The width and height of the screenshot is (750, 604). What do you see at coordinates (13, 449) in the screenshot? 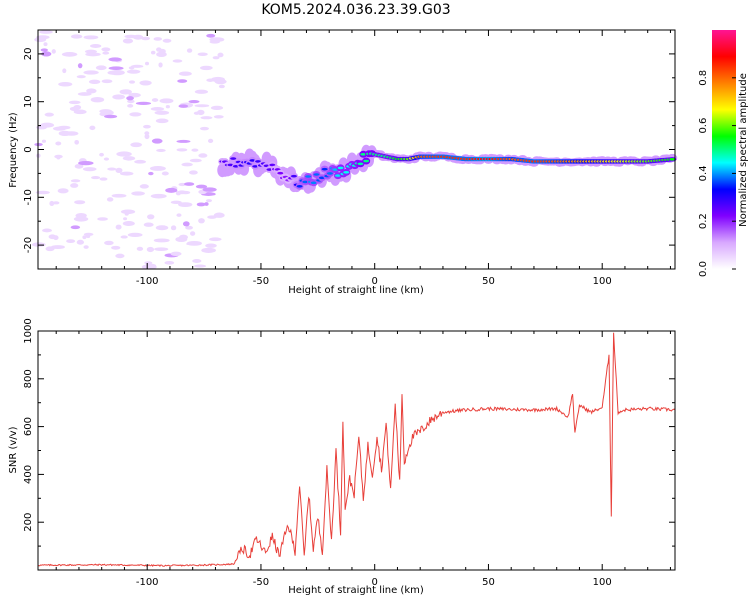
I see `snr-y-axis-label: SNR (v/v)` at bounding box center [13, 449].